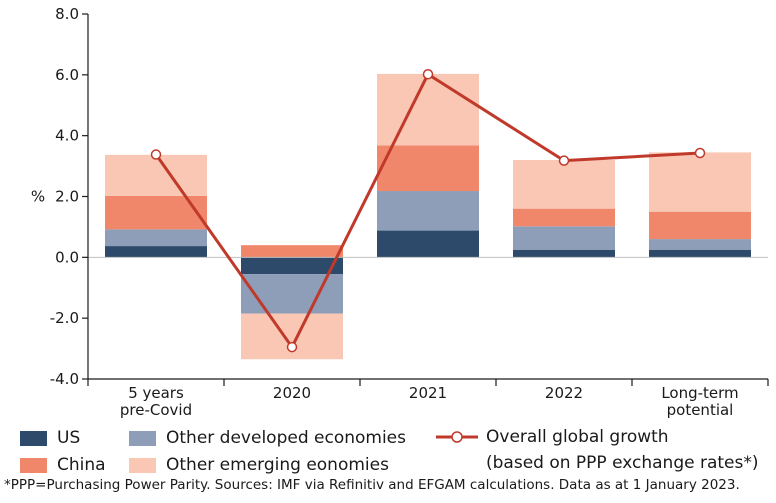 The height and width of the screenshot is (503, 776). What do you see at coordinates (699, 393) in the screenshot?
I see `x-tick-label: Long-term` at bounding box center [699, 393].